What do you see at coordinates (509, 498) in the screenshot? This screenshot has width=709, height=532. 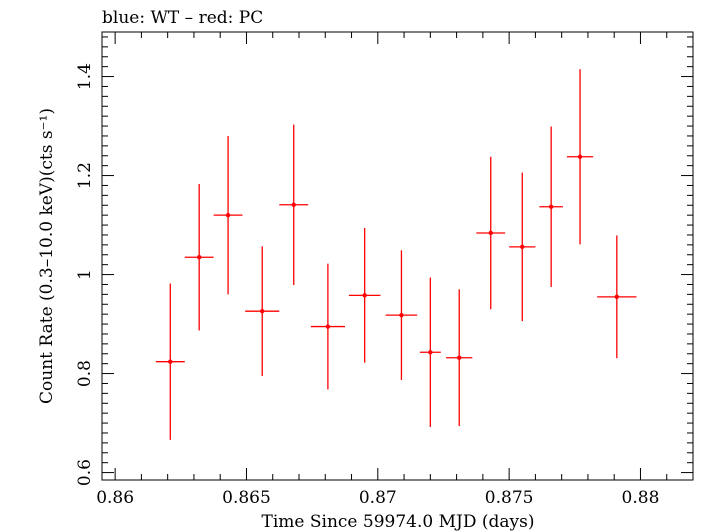 I see `x-tick-label: 0.875` at bounding box center [509, 498].